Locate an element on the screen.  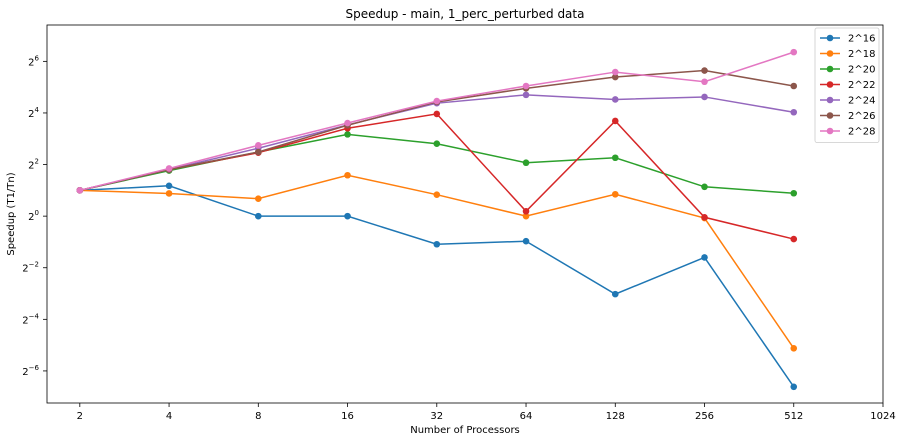
x-axis-title: Number of Processors is located at coordinates (465, 430).